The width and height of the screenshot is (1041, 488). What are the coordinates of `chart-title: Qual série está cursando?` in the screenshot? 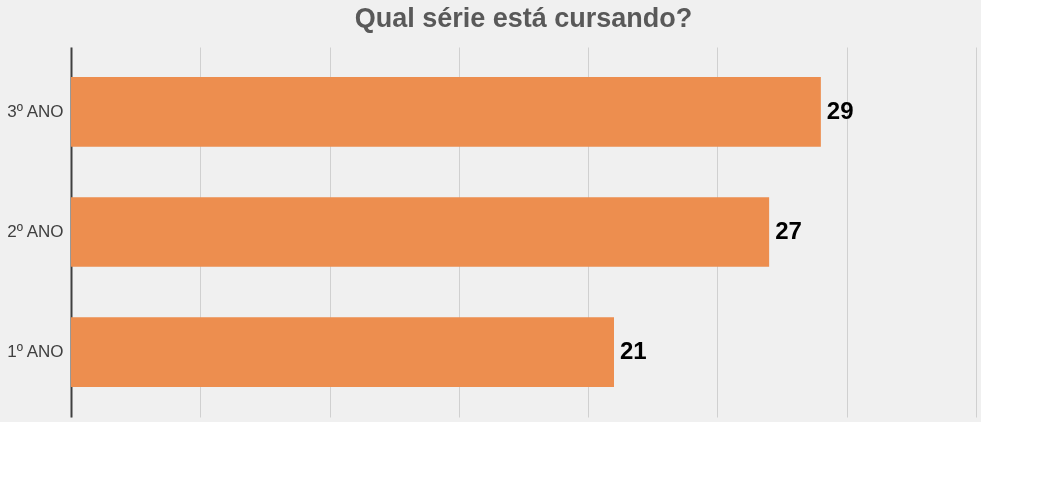 It's located at (523, 18).